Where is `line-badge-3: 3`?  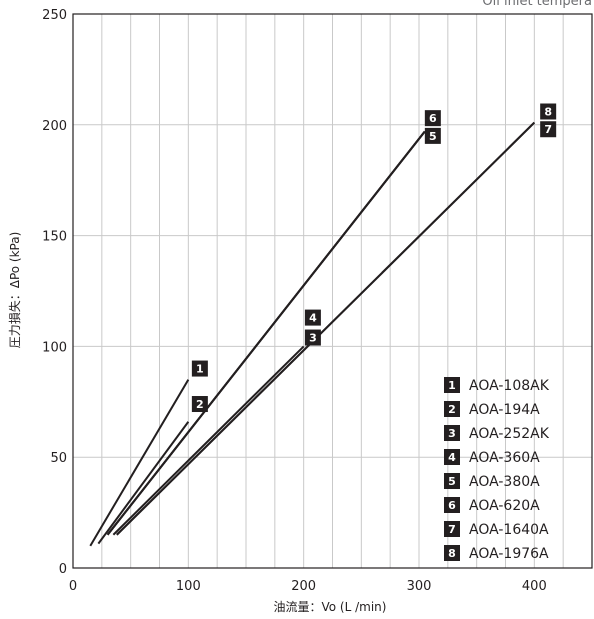 line-badge-3: 3 is located at coordinates (312, 337).